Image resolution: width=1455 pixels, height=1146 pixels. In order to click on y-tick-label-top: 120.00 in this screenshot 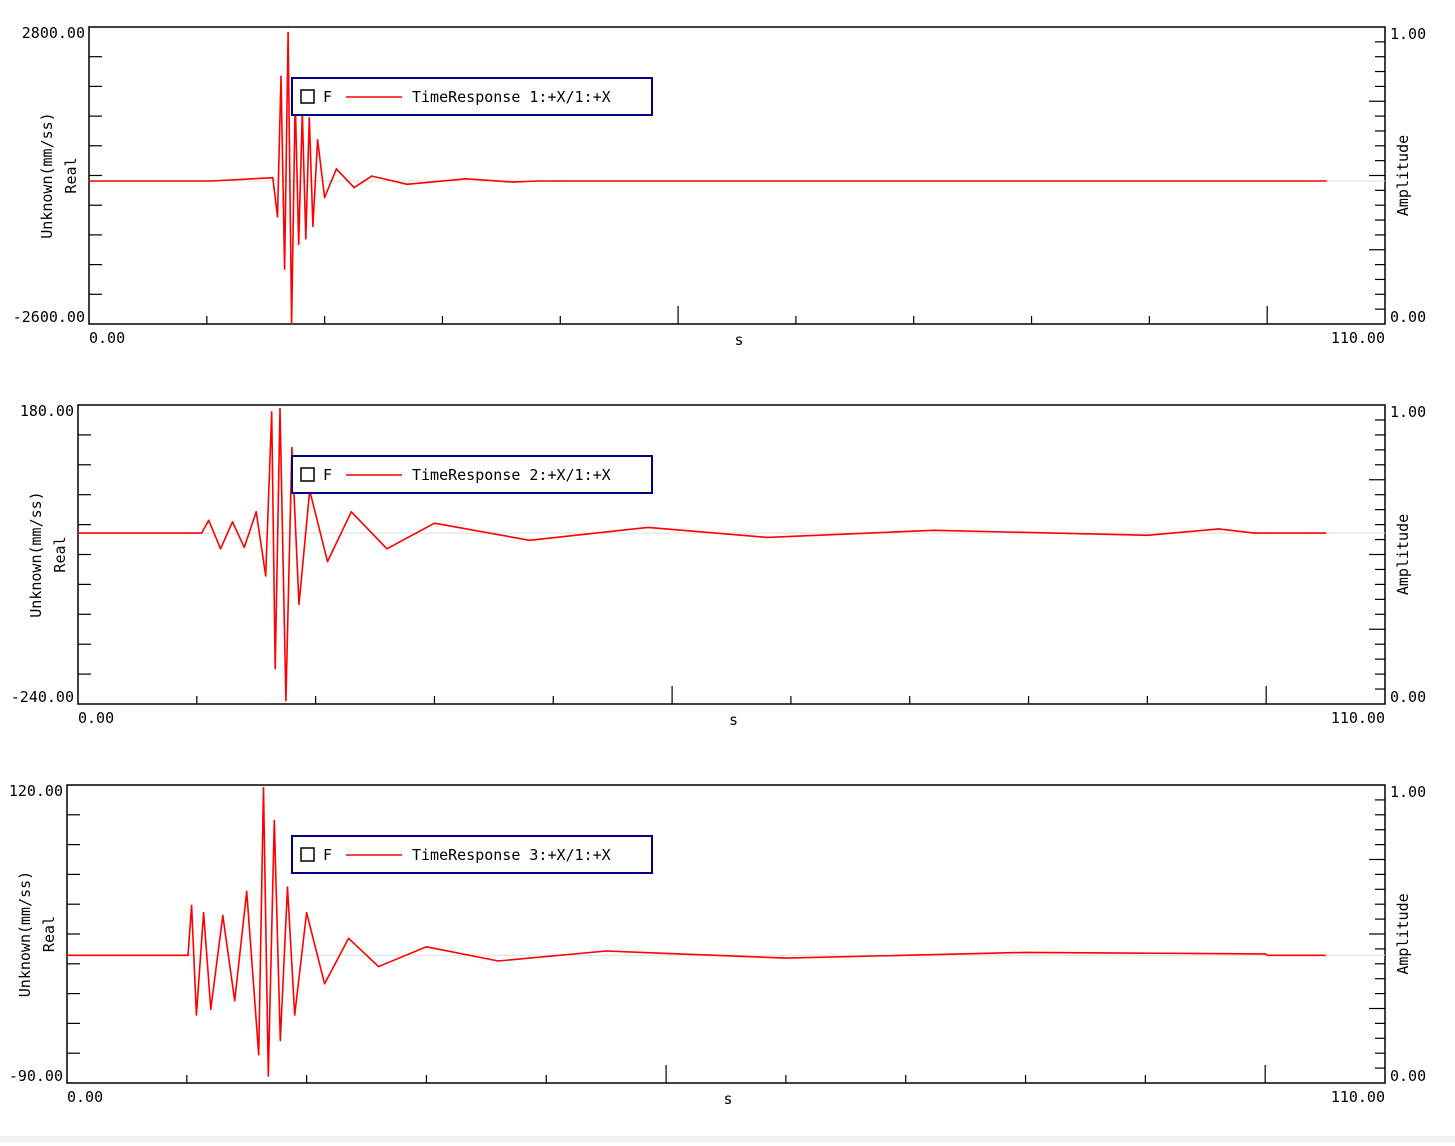, I will do `click(36, 791)`.